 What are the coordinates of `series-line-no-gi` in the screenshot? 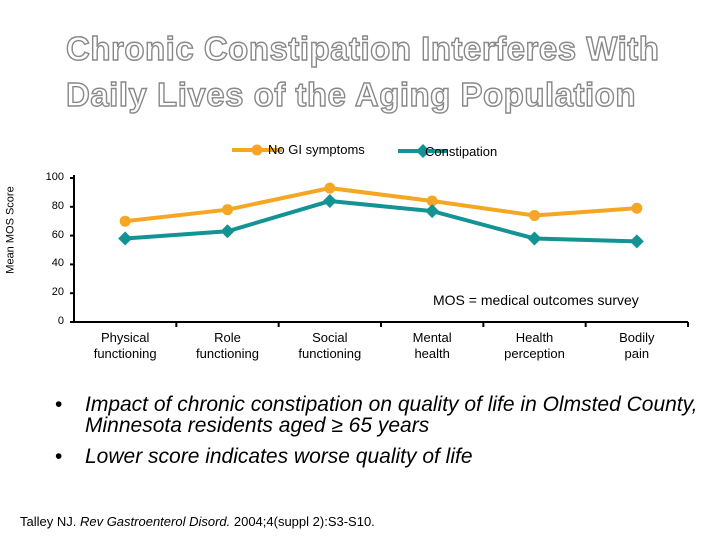 It's located at (380, 205).